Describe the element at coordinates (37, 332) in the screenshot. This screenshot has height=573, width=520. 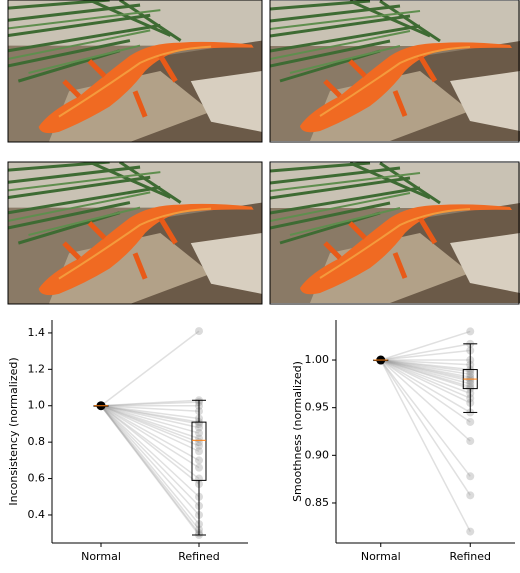
I see `y-tick-label: 1.4` at that location.